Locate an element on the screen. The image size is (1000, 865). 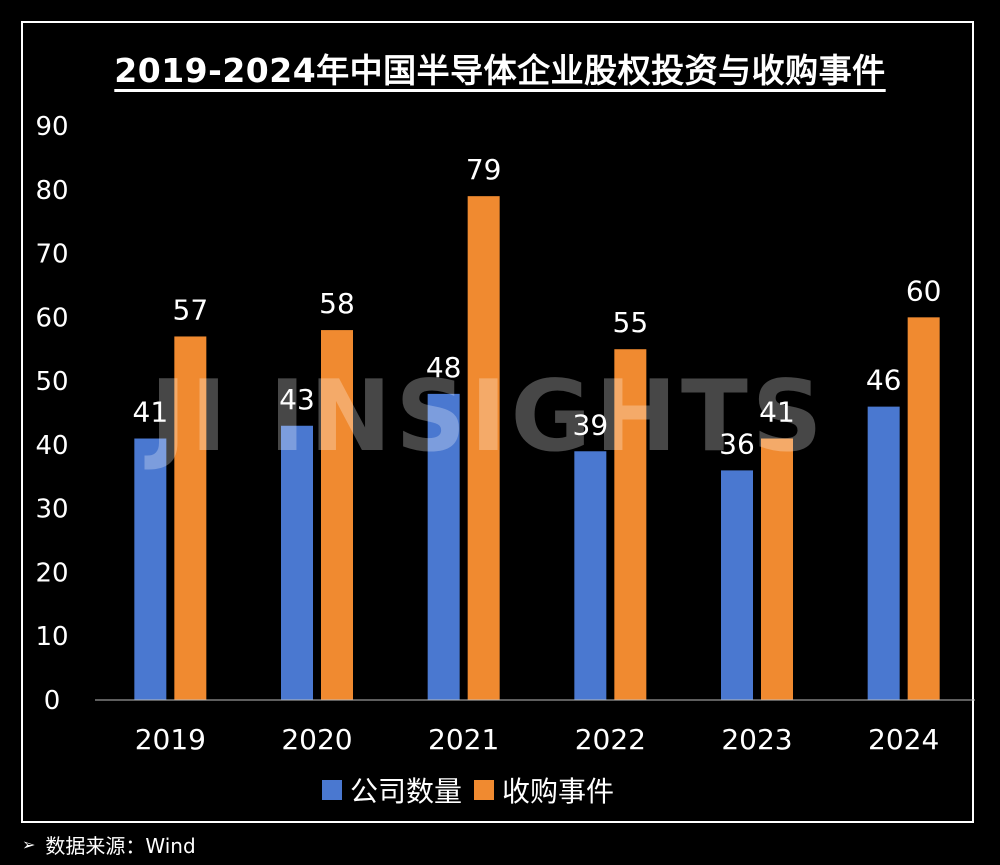
chart-title: 2019-2024年中国半导体企业股权投资与收购事件 is located at coordinates (500, 70).